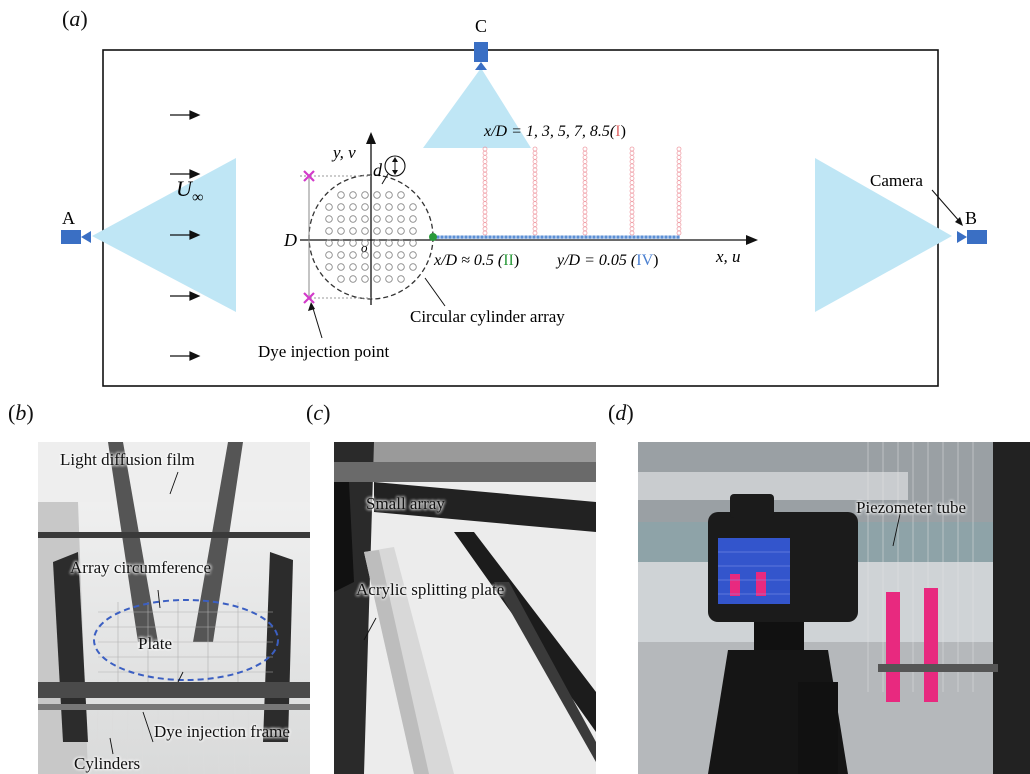  What do you see at coordinates (430, 589) in the screenshot?
I see `annot-acrylic-splitting-plate: Acrylic splitting plate` at bounding box center [430, 589].